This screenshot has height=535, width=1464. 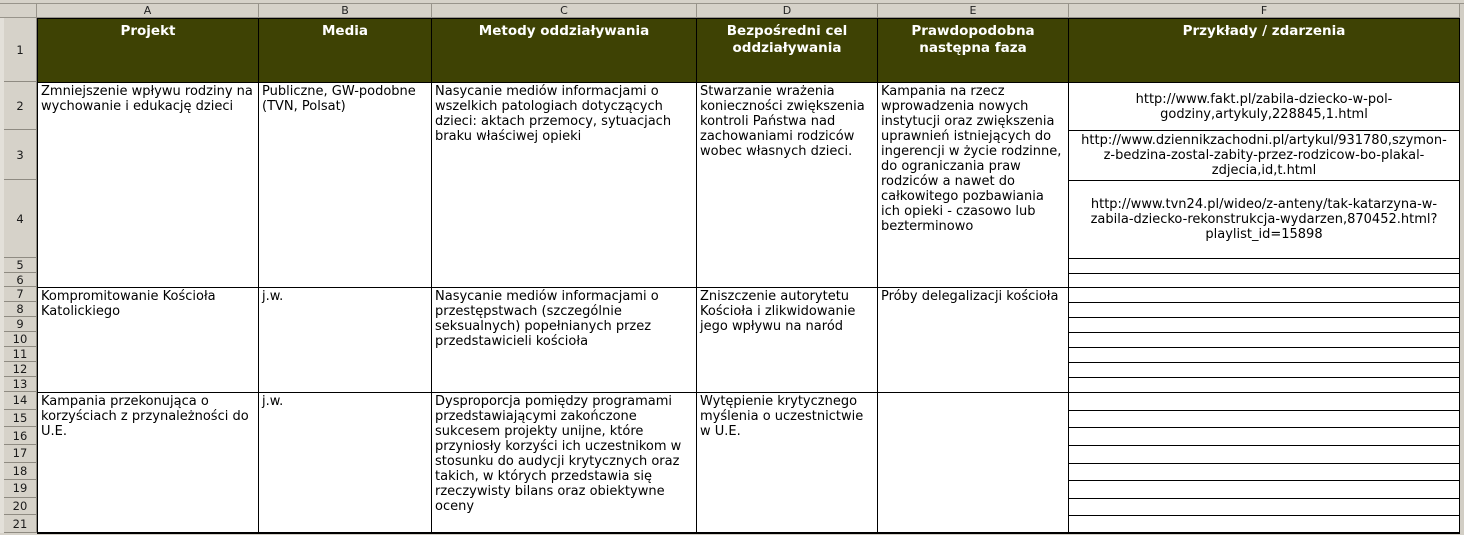 What do you see at coordinates (732, 2) in the screenshot?
I see `top-edge-strip` at bounding box center [732, 2].